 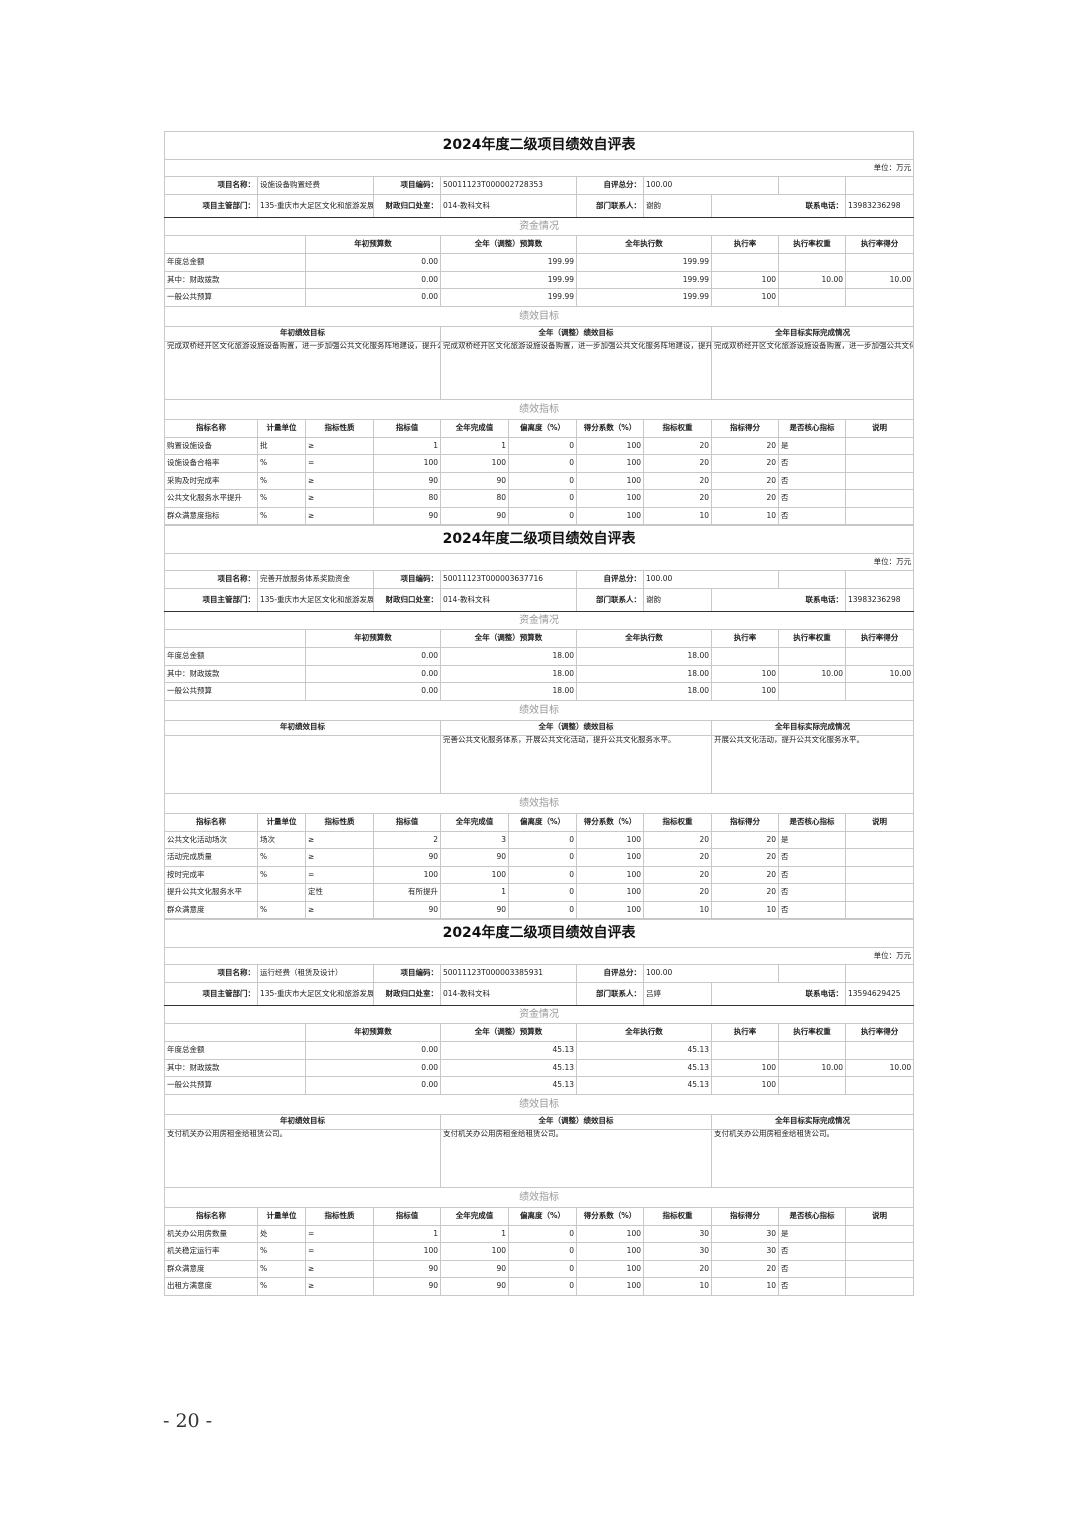 What do you see at coordinates (539, 515) in the screenshot?
I see `indicator-row: 群众满意度指标% ≥90 90 0 100 10 10 否` at bounding box center [539, 515].